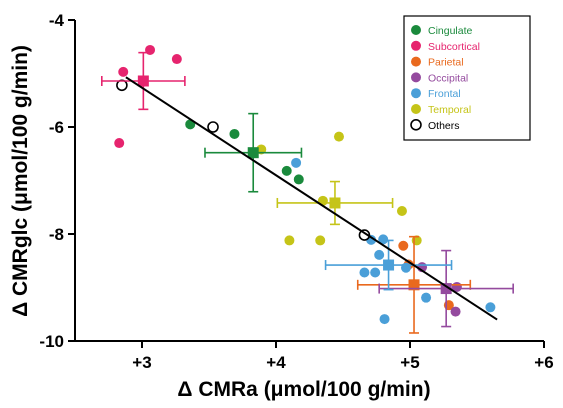 The height and width of the screenshot is (408, 563). Describe the element at coordinates (449, 110) in the screenshot. I see `legend-label-temporal: Temporal` at that location.